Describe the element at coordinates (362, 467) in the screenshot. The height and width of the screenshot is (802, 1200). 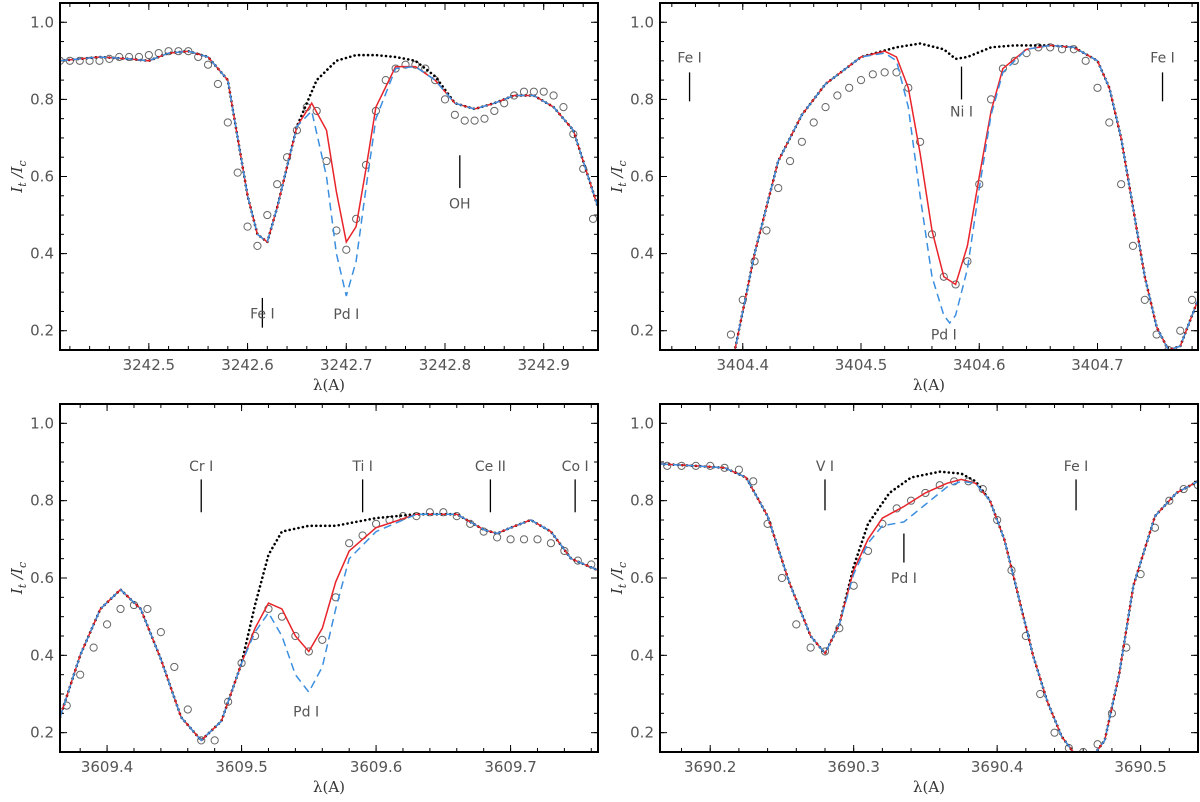
I see `line-identification-label: Ti I` at that location.